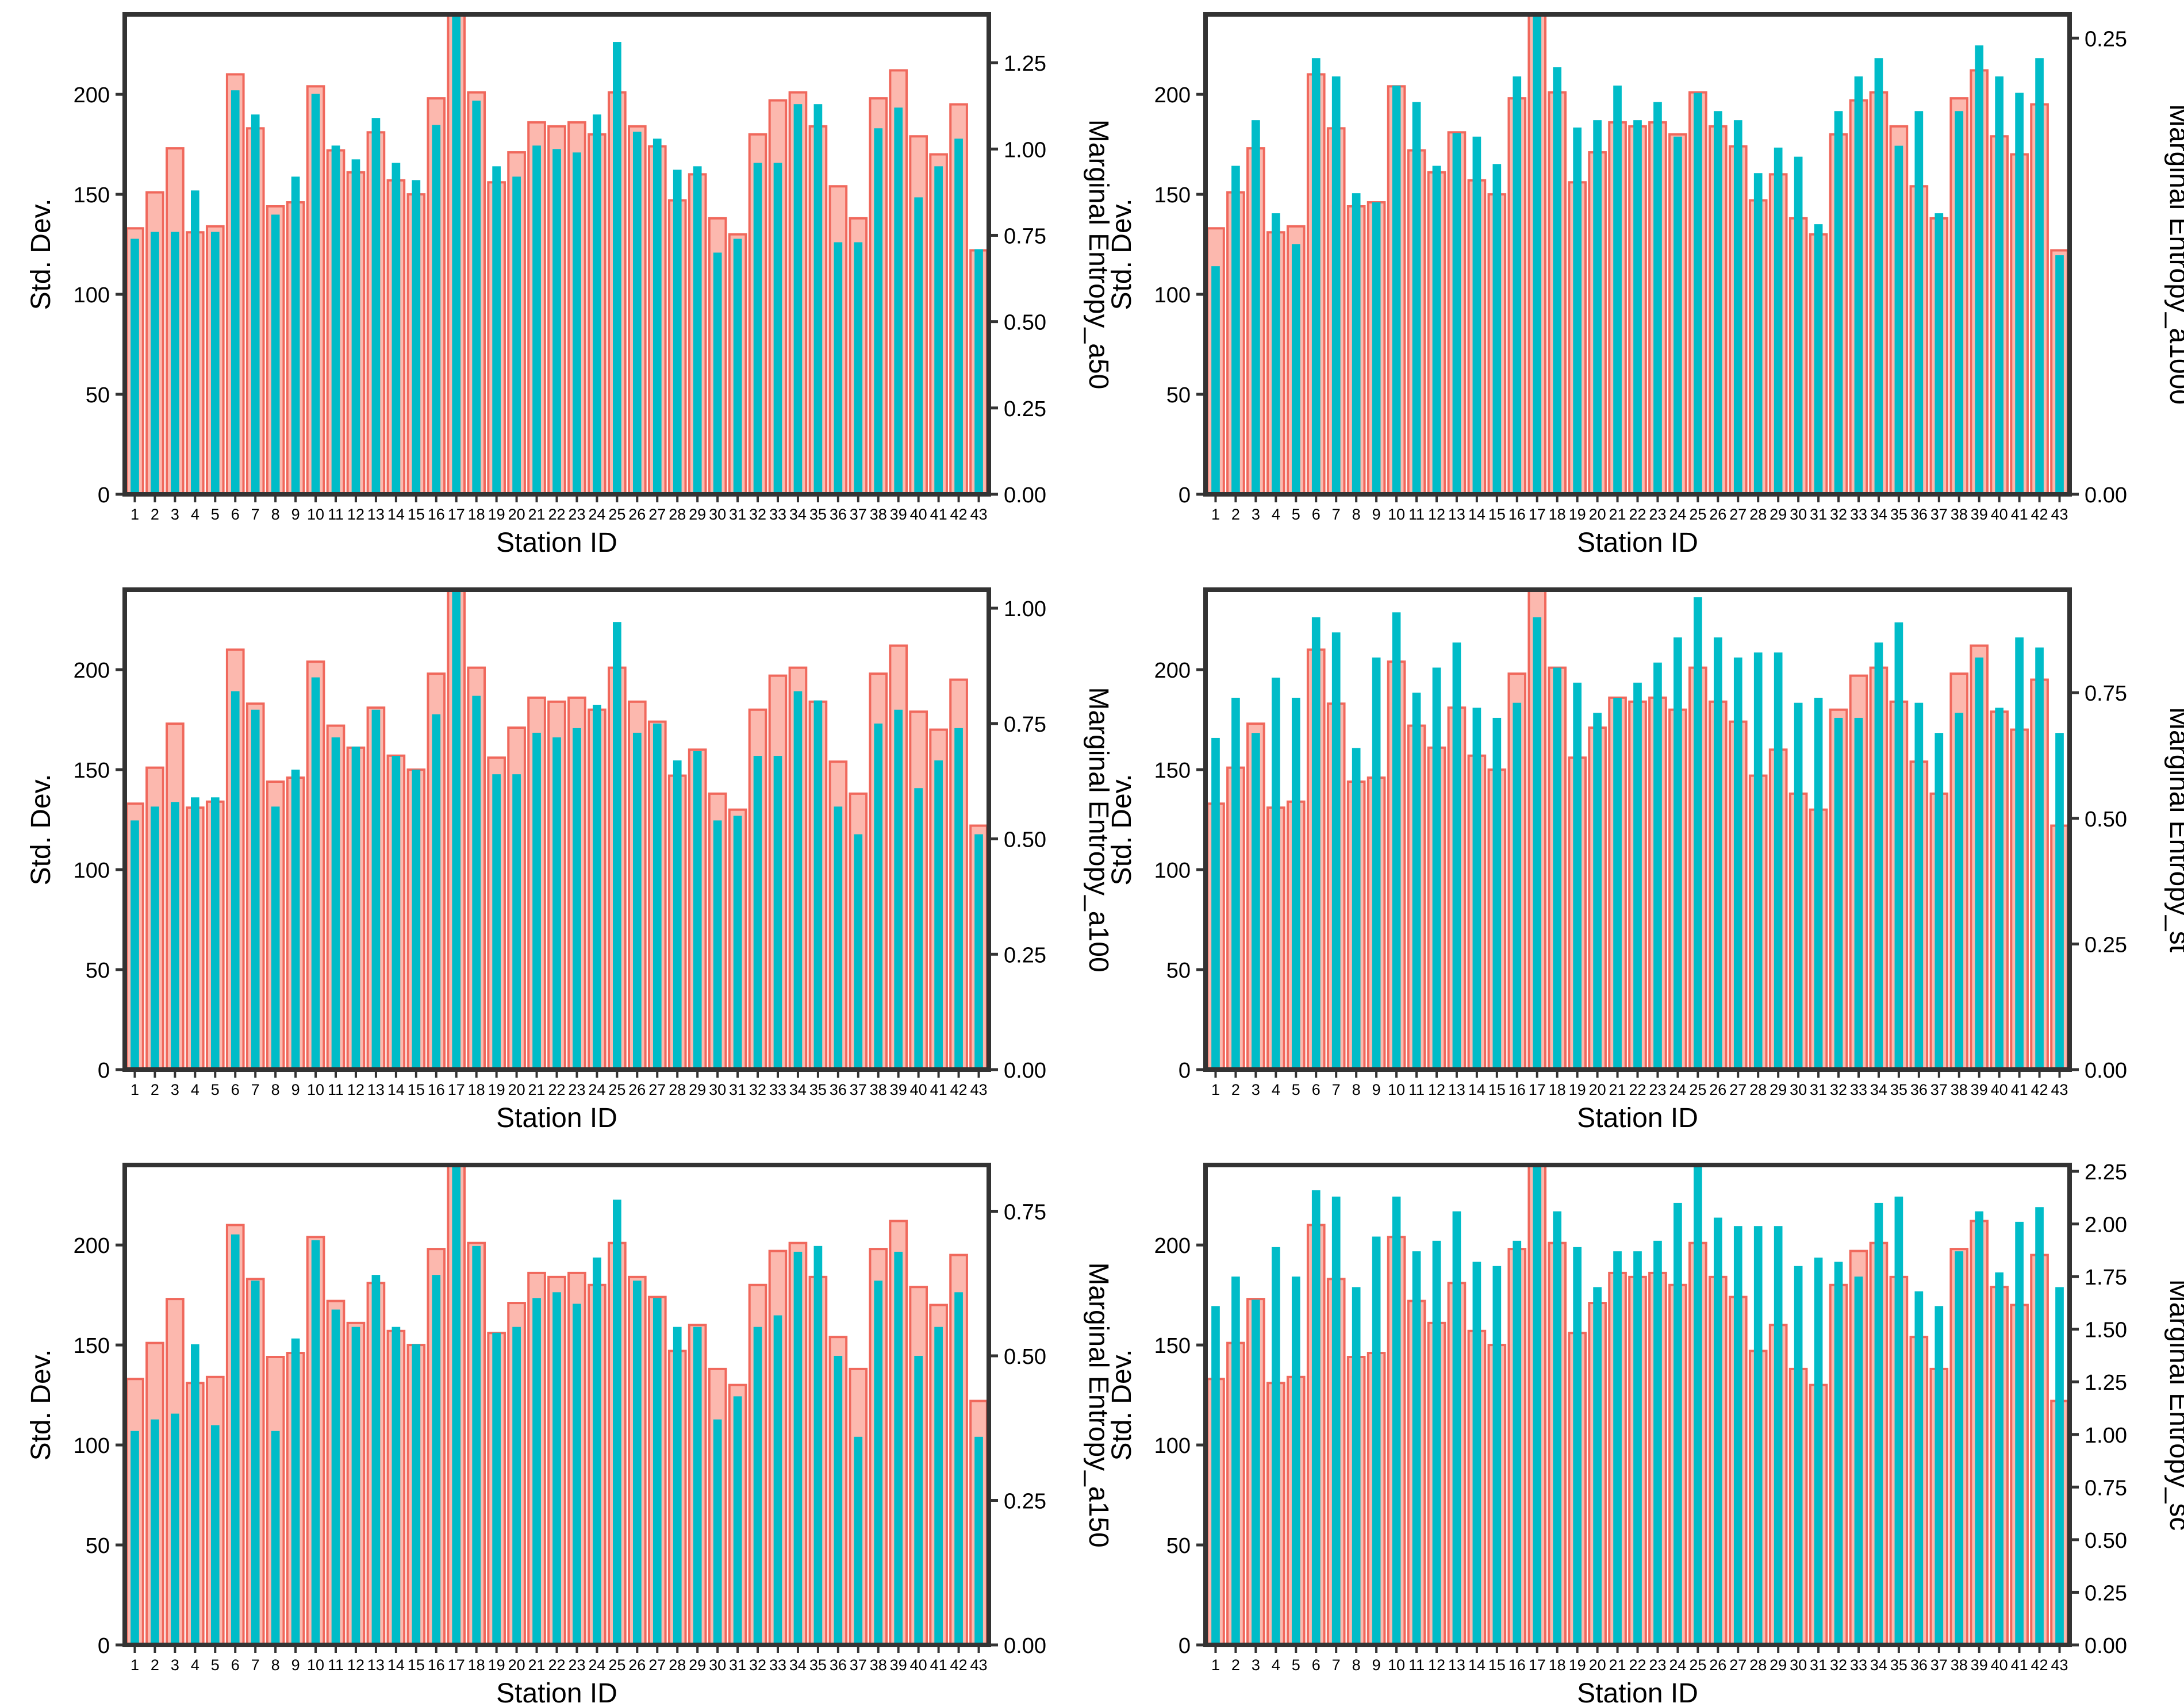 The height and width of the screenshot is (1707, 2184). Describe the element at coordinates (939, 1665) in the screenshot. I see `x-tick-label: 41` at that location.